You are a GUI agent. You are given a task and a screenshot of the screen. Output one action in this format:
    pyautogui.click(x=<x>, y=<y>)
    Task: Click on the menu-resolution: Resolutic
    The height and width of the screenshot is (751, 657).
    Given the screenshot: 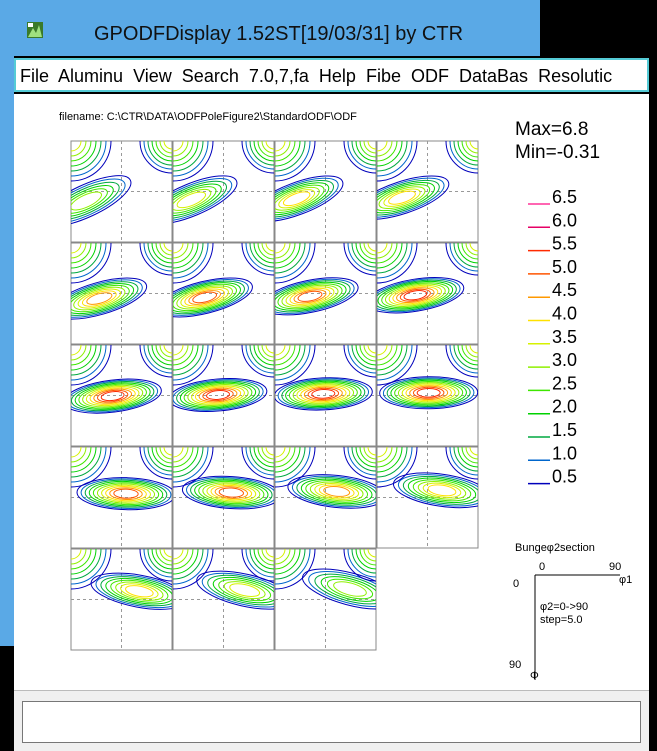 What is the action you would take?
    pyautogui.click(x=575, y=76)
    